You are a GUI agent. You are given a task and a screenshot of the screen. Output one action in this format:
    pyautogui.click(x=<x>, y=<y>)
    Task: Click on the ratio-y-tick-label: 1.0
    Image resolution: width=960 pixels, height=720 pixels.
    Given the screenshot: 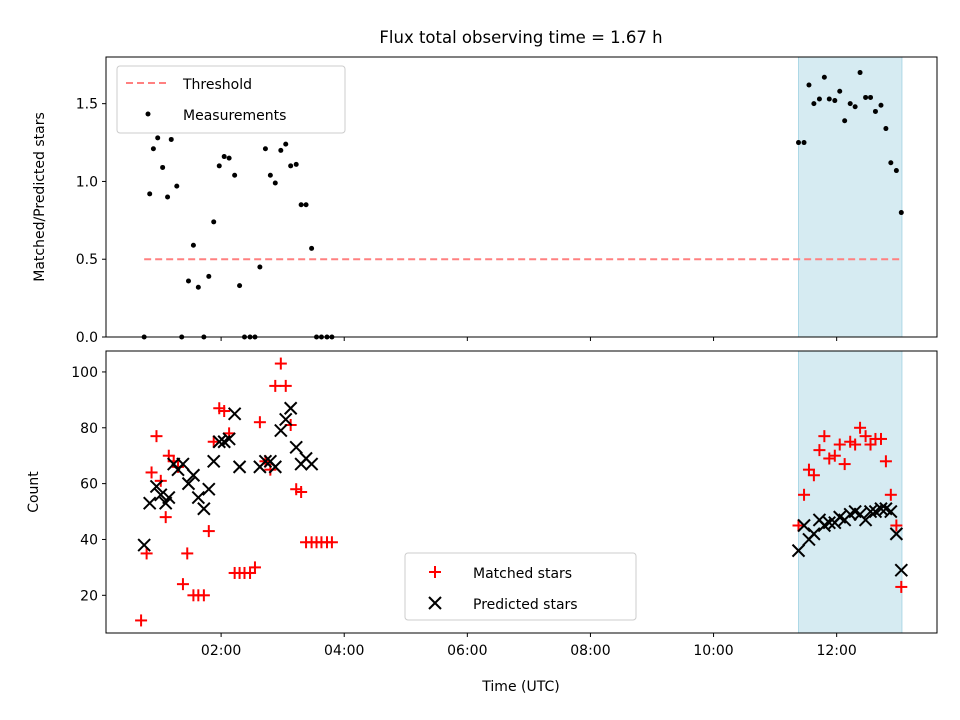 What is the action you would take?
    pyautogui.click(x=87, y=182)
    